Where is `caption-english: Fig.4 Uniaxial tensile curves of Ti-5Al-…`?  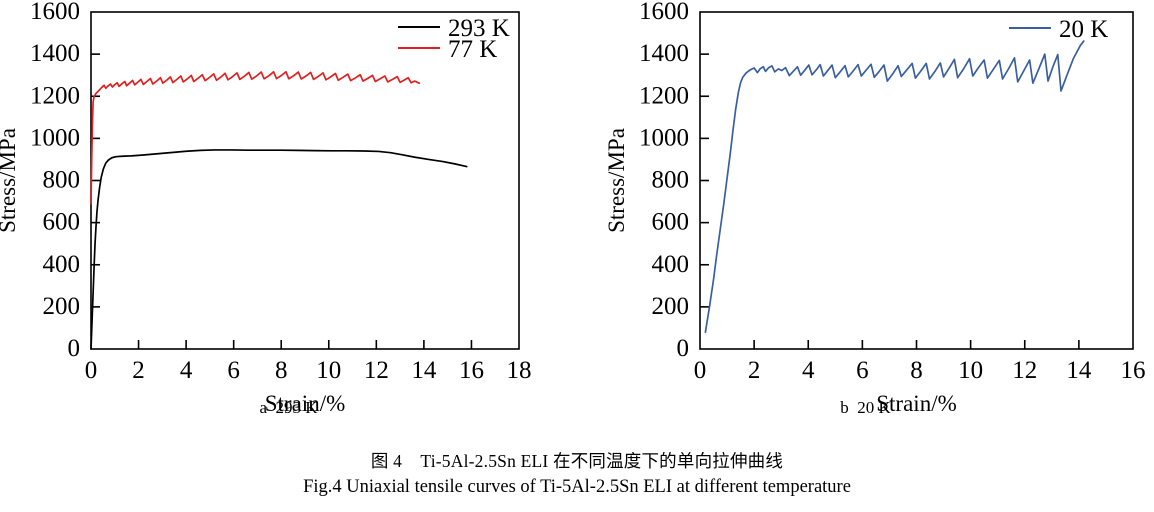 caption-english: Fig.4 Uniaxial tensile curves of Ti-5Al-… is located at coordinates (577, 487).